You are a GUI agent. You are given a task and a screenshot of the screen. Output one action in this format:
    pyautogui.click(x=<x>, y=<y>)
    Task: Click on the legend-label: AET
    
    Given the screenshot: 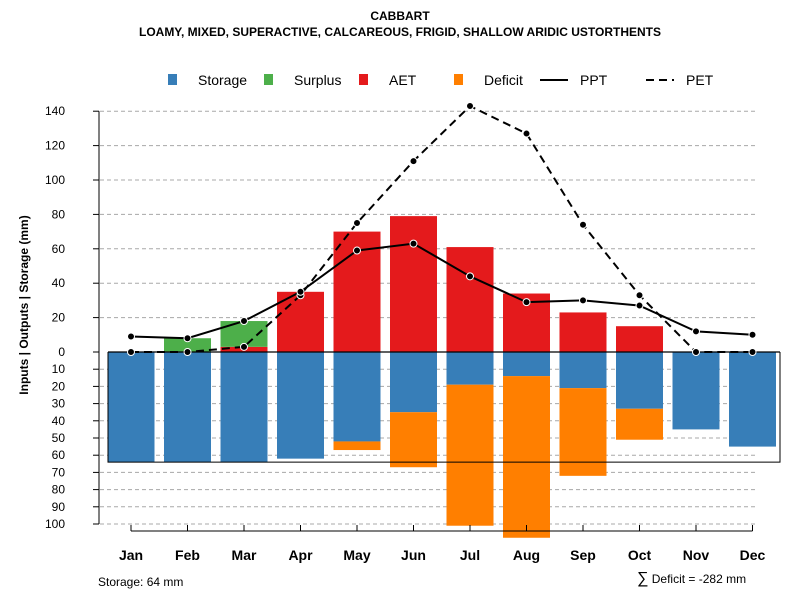 What is the action you would take?
    pyautogui.click(x=403, y=80)
    